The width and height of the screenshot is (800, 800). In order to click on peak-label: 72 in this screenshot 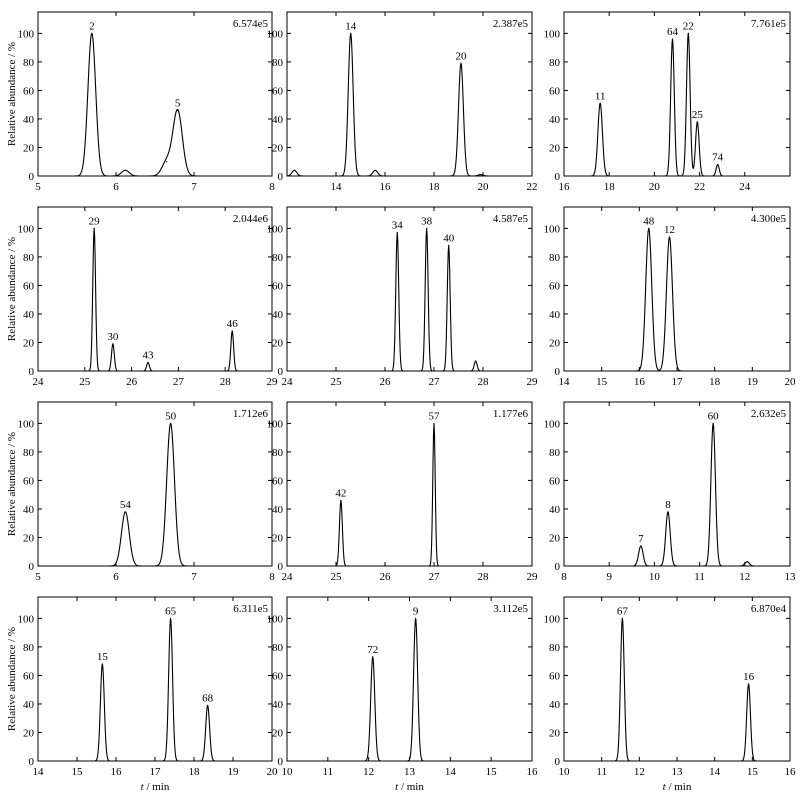, I will do `click(372, 650)`.